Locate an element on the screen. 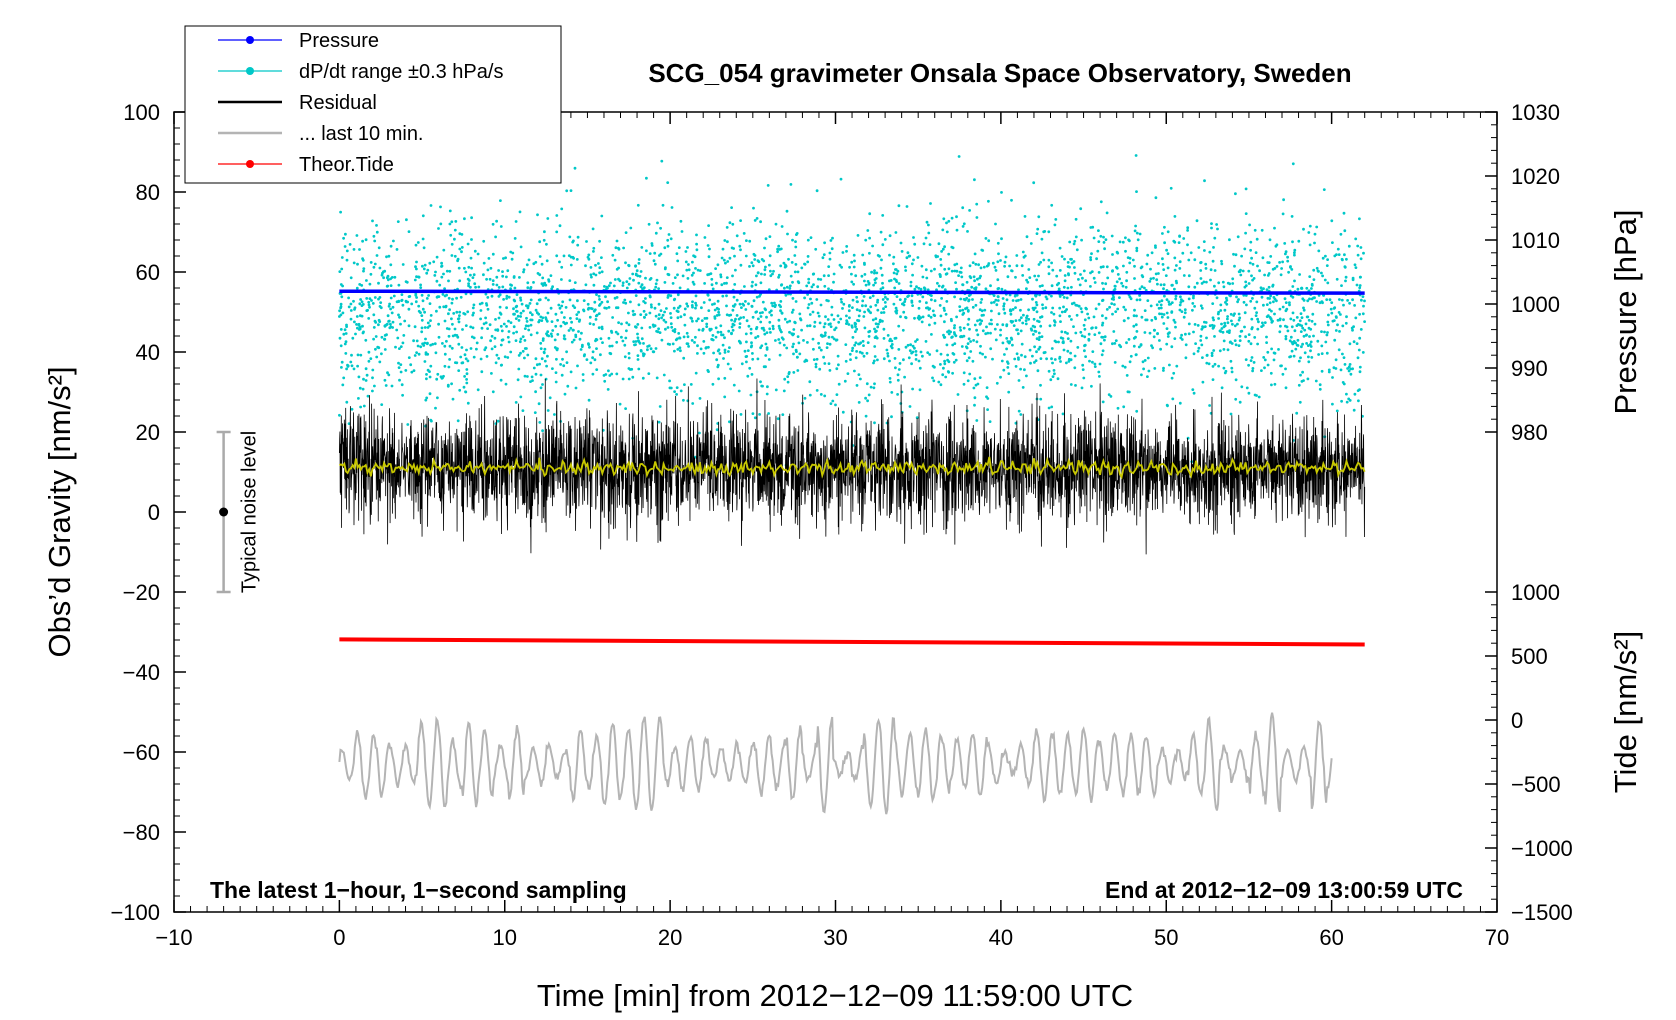 This screenshot has height=1020, width=1676. series-residual-line is located at coordinates (852, 466).